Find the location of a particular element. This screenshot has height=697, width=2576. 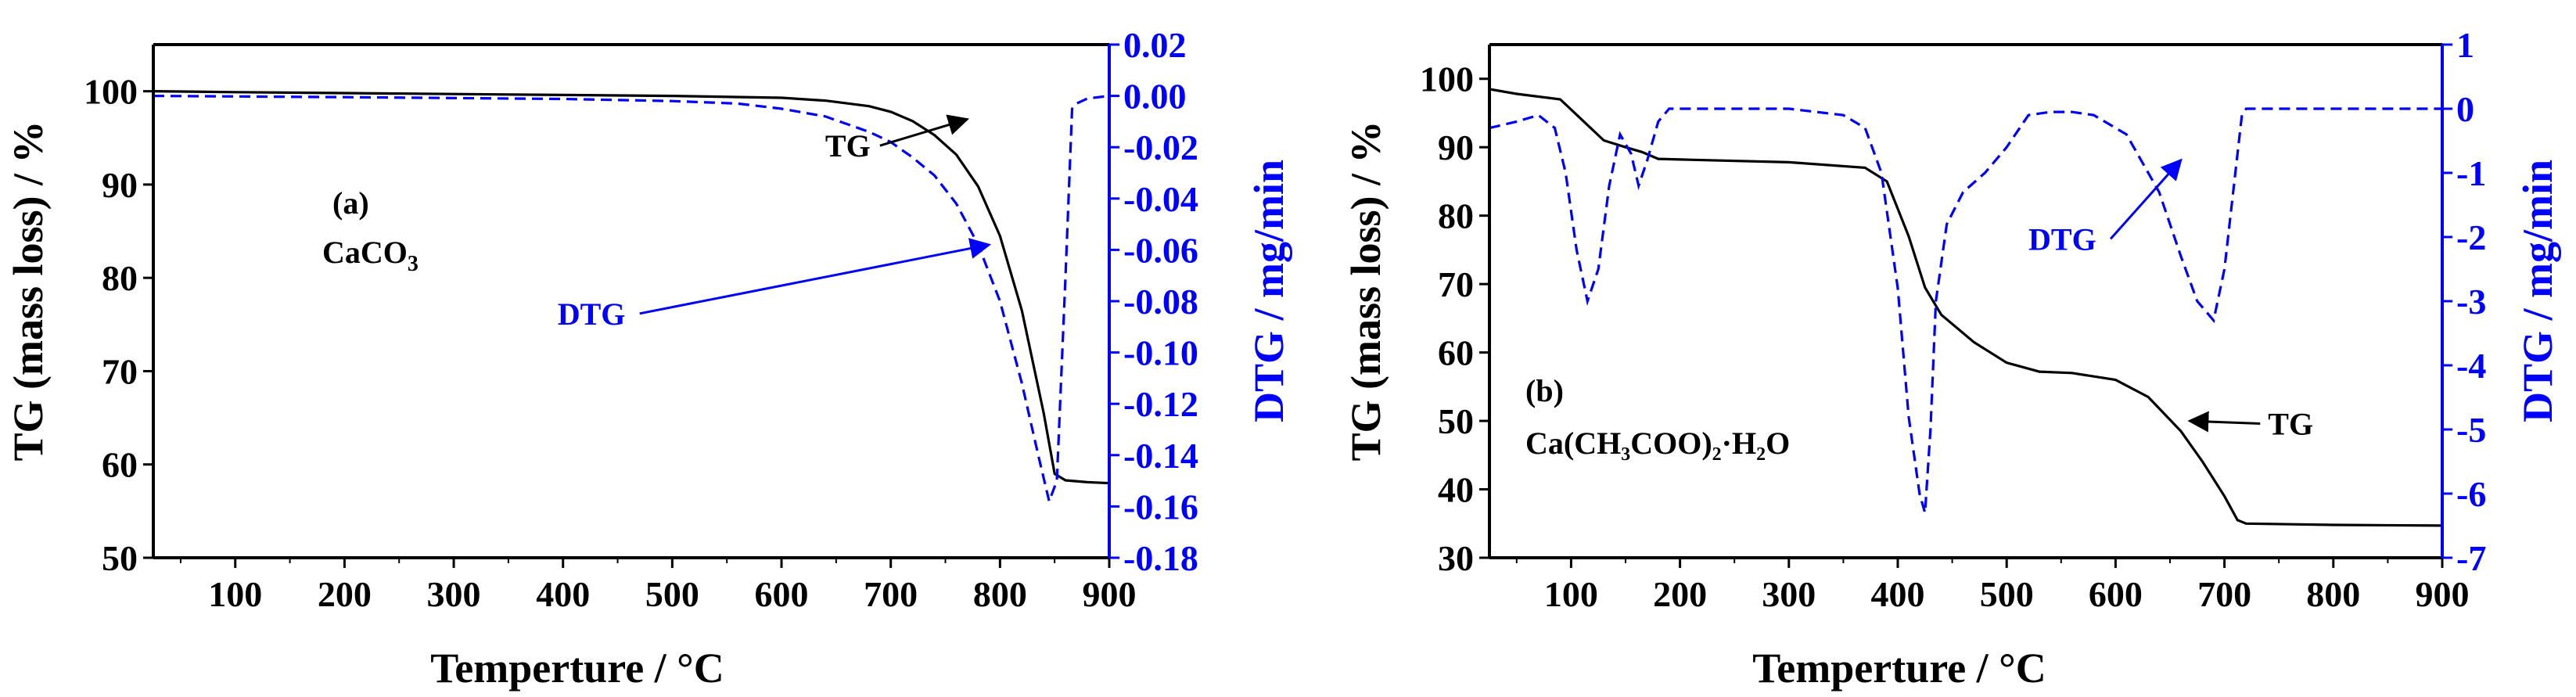

panel-a-y2-tick-label: -0.12 is located at coordinates (1161, 404).